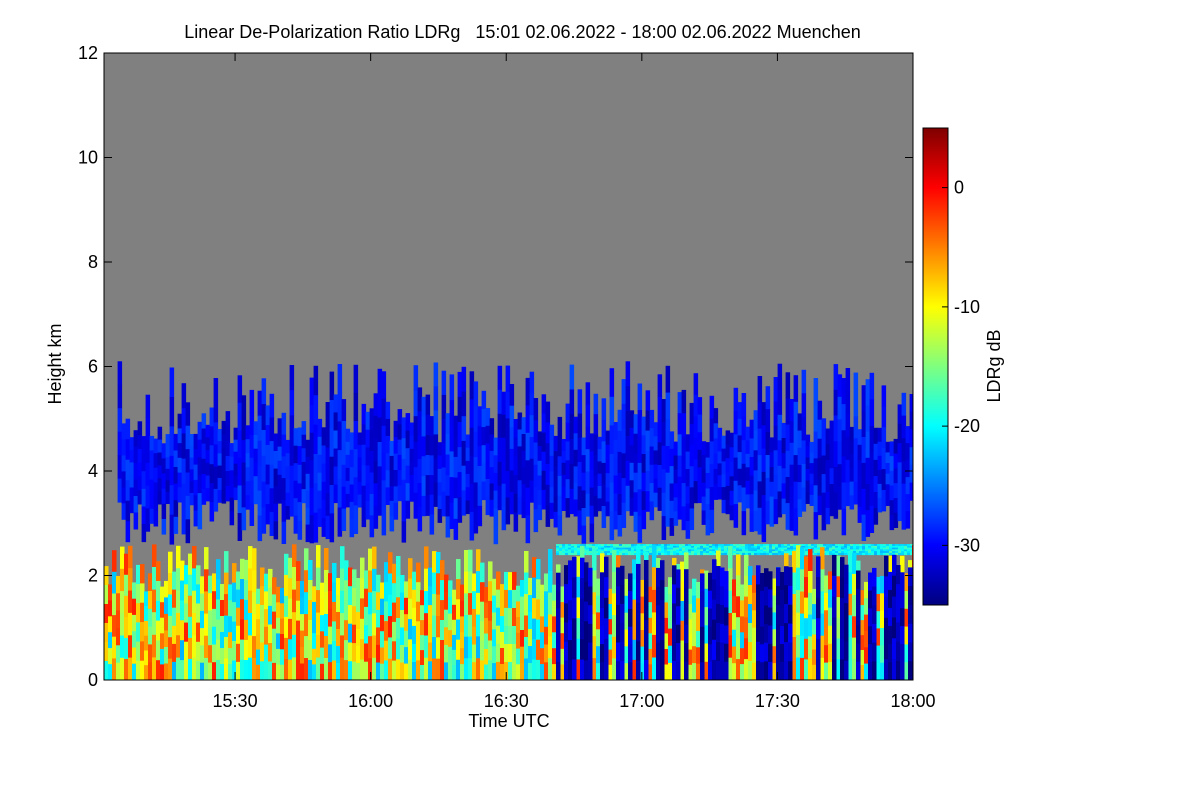 The height and width of the screenshot is (805, 1200). I want to click on colorbar-label: LDRg dB, so click(994, 365).